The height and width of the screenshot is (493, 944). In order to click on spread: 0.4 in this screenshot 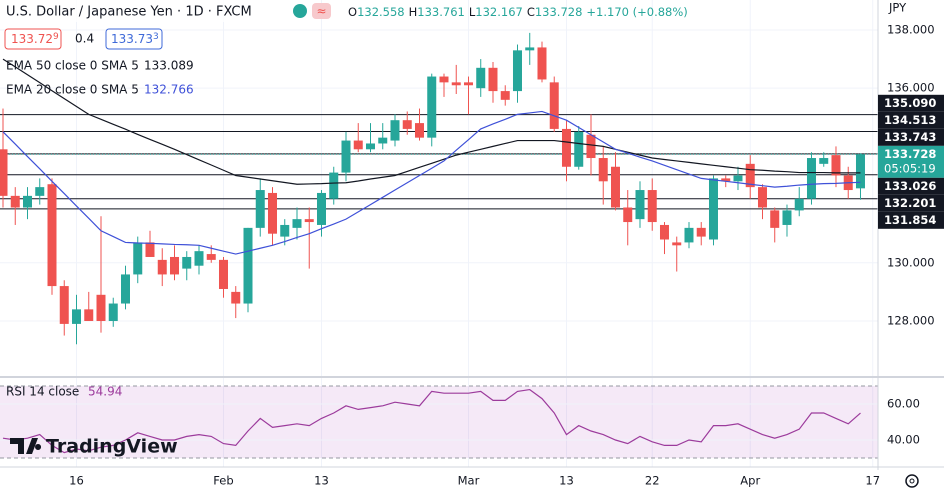, I will do `click(84, 39)`.